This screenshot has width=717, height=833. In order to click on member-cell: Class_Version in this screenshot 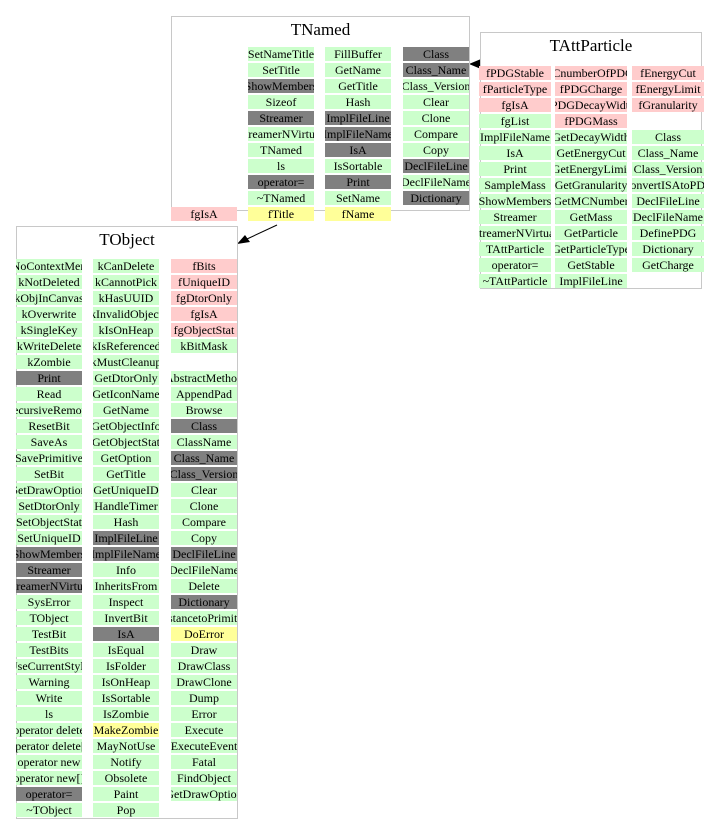, I will do `click(204, 474)`.